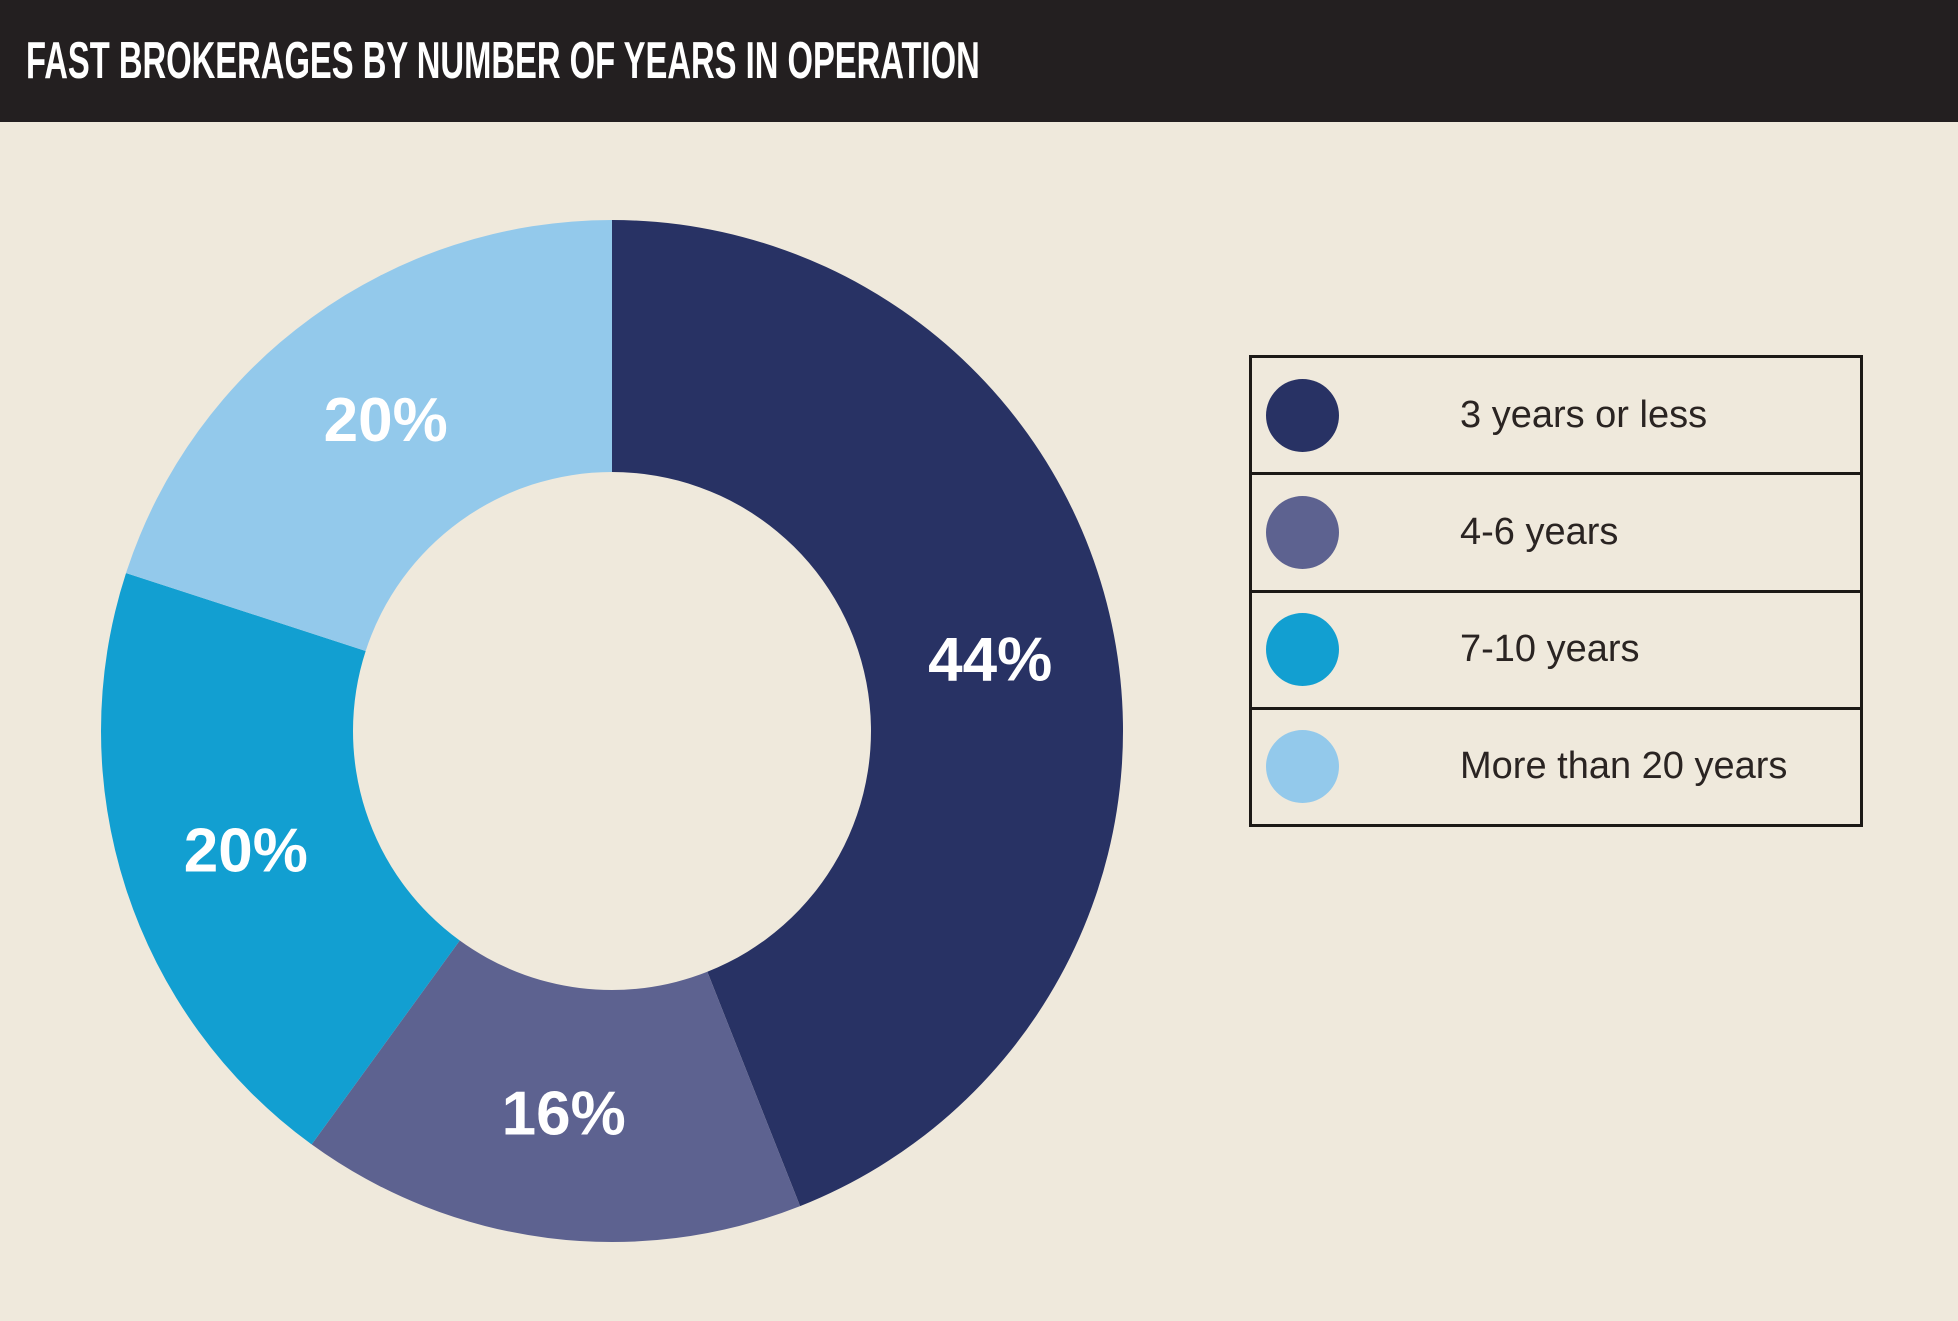 The image size is (1958, 1321). I want to click on slice-label-1: 16%, so click(564, 1114).